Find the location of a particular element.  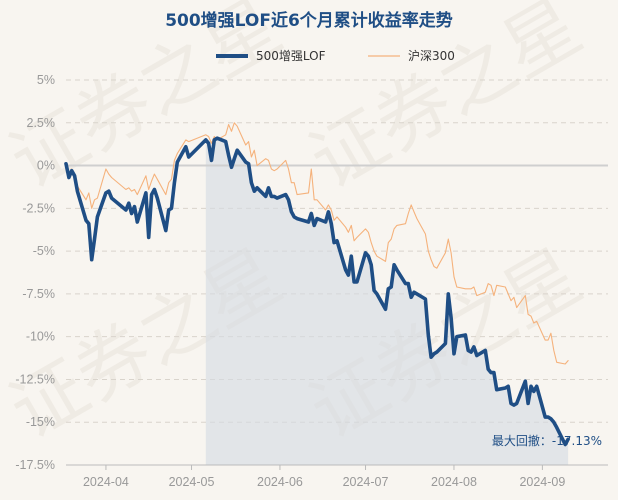

y-tick-label: -10% is located at coordinates (40, 337).